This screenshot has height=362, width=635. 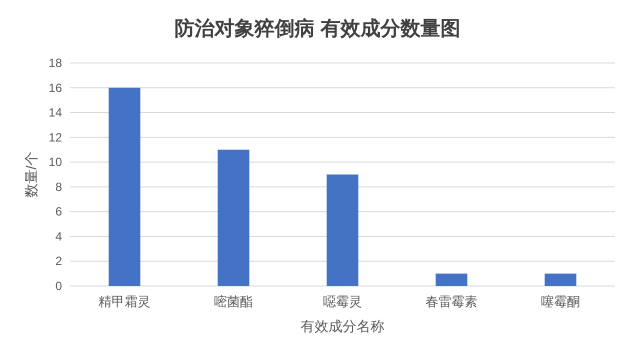 What do you see at coordinates (55, 87) in the screenshot?
I see `y-tick-label: 16` at bounding box center [55, 87].